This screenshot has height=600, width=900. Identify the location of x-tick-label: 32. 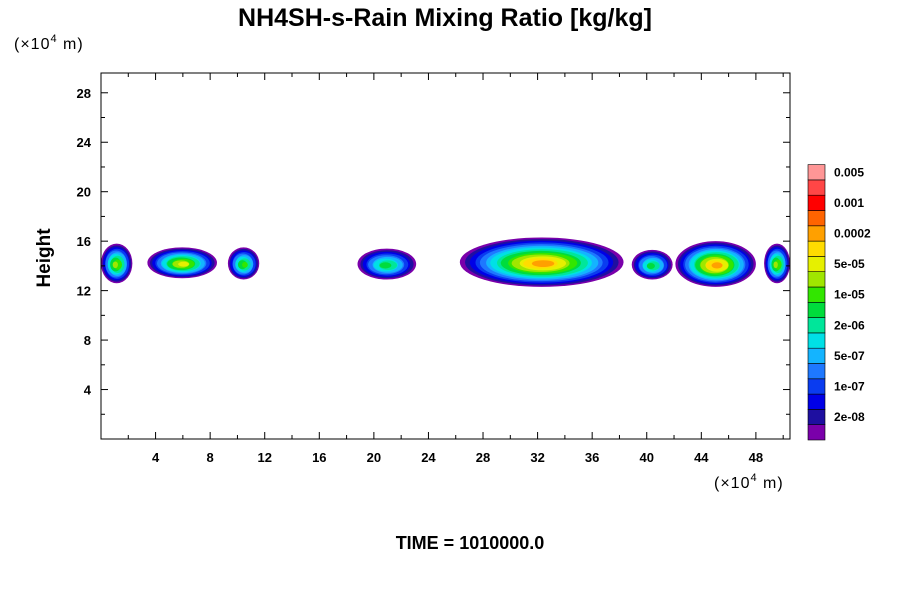
(537, 457).